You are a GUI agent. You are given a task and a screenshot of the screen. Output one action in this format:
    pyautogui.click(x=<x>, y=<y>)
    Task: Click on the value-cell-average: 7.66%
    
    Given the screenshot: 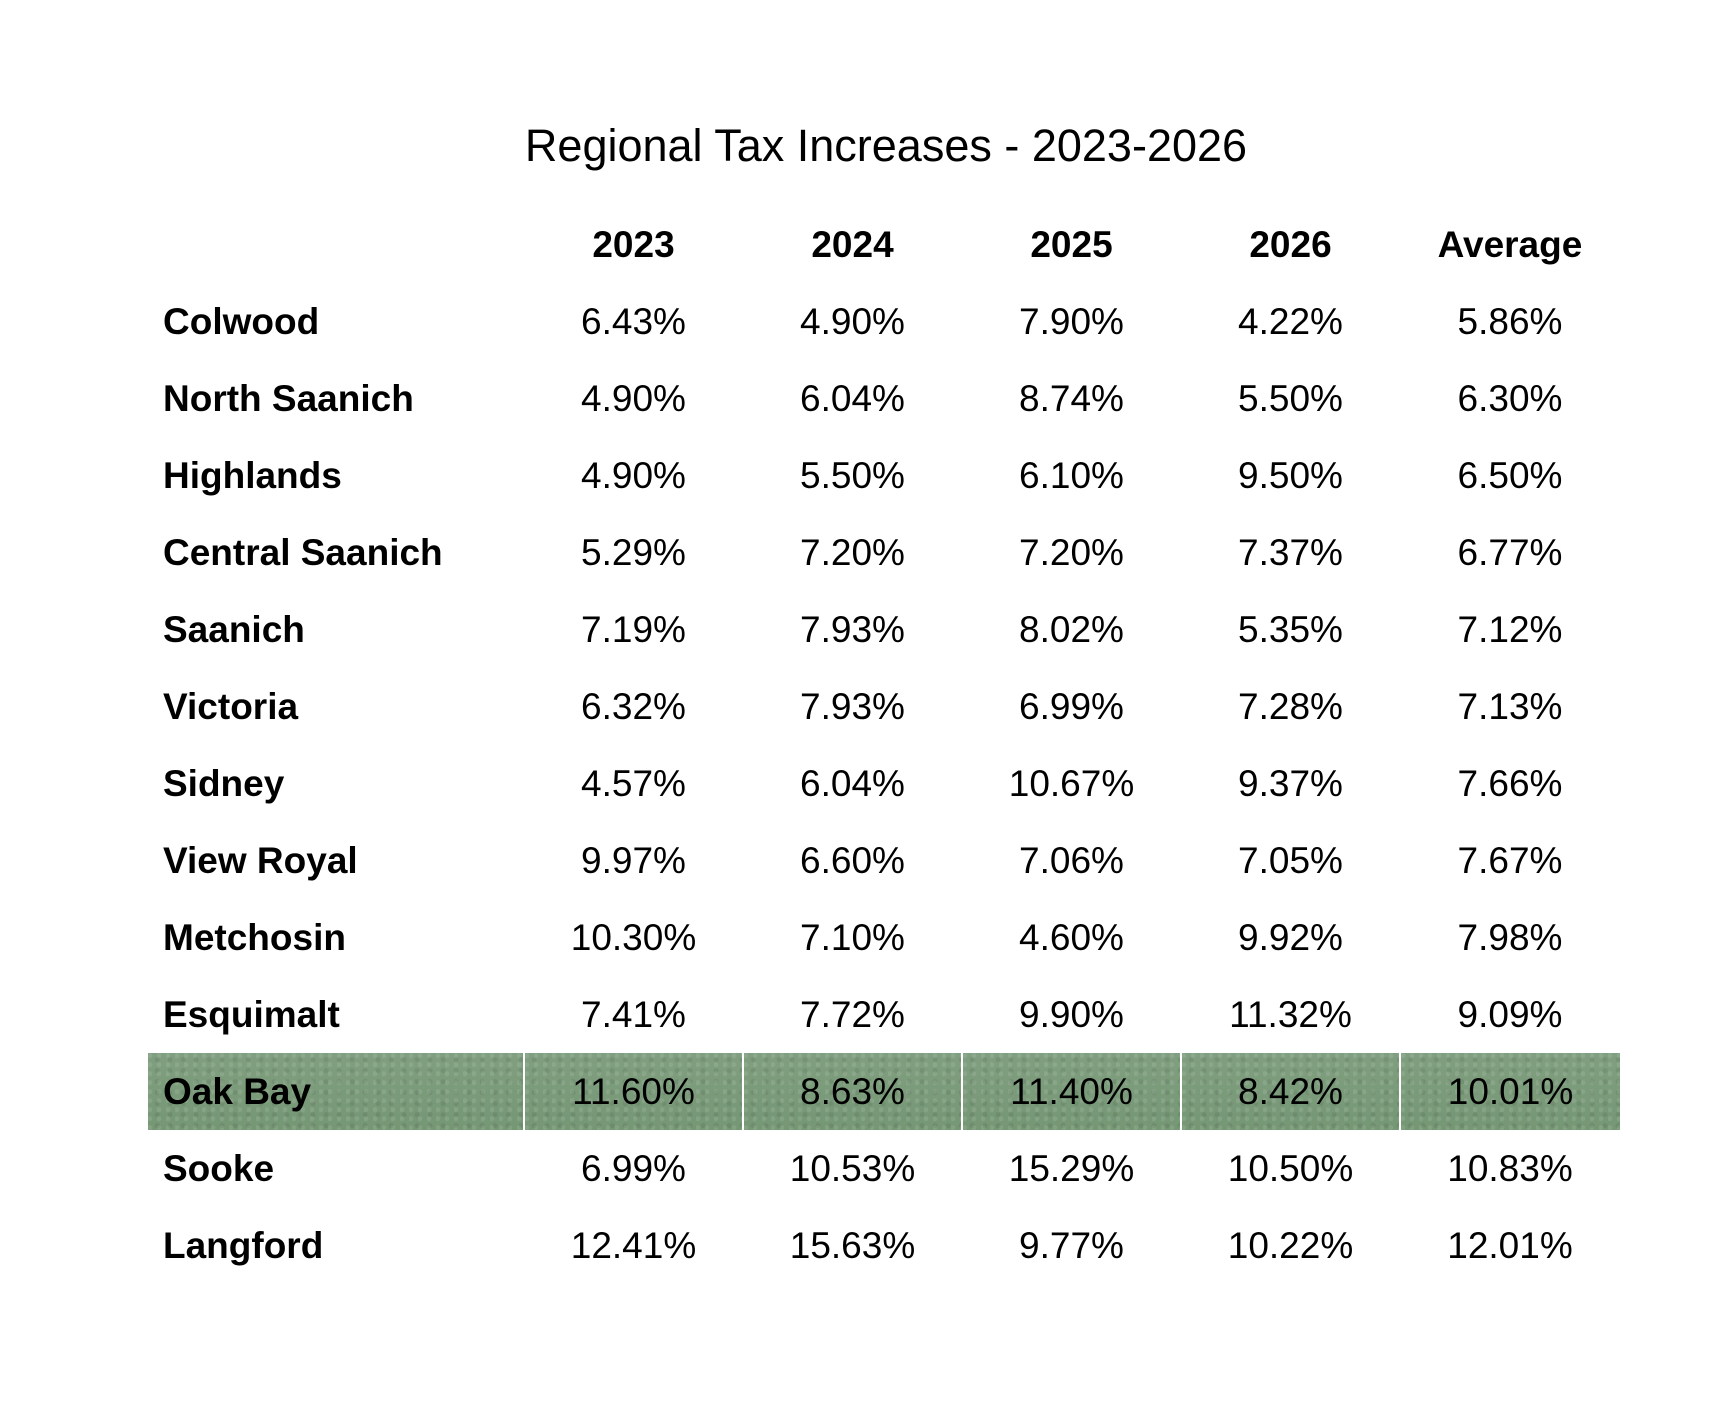 What is the action you would take?
    pyautogui.click(x=1510, y=783)
    